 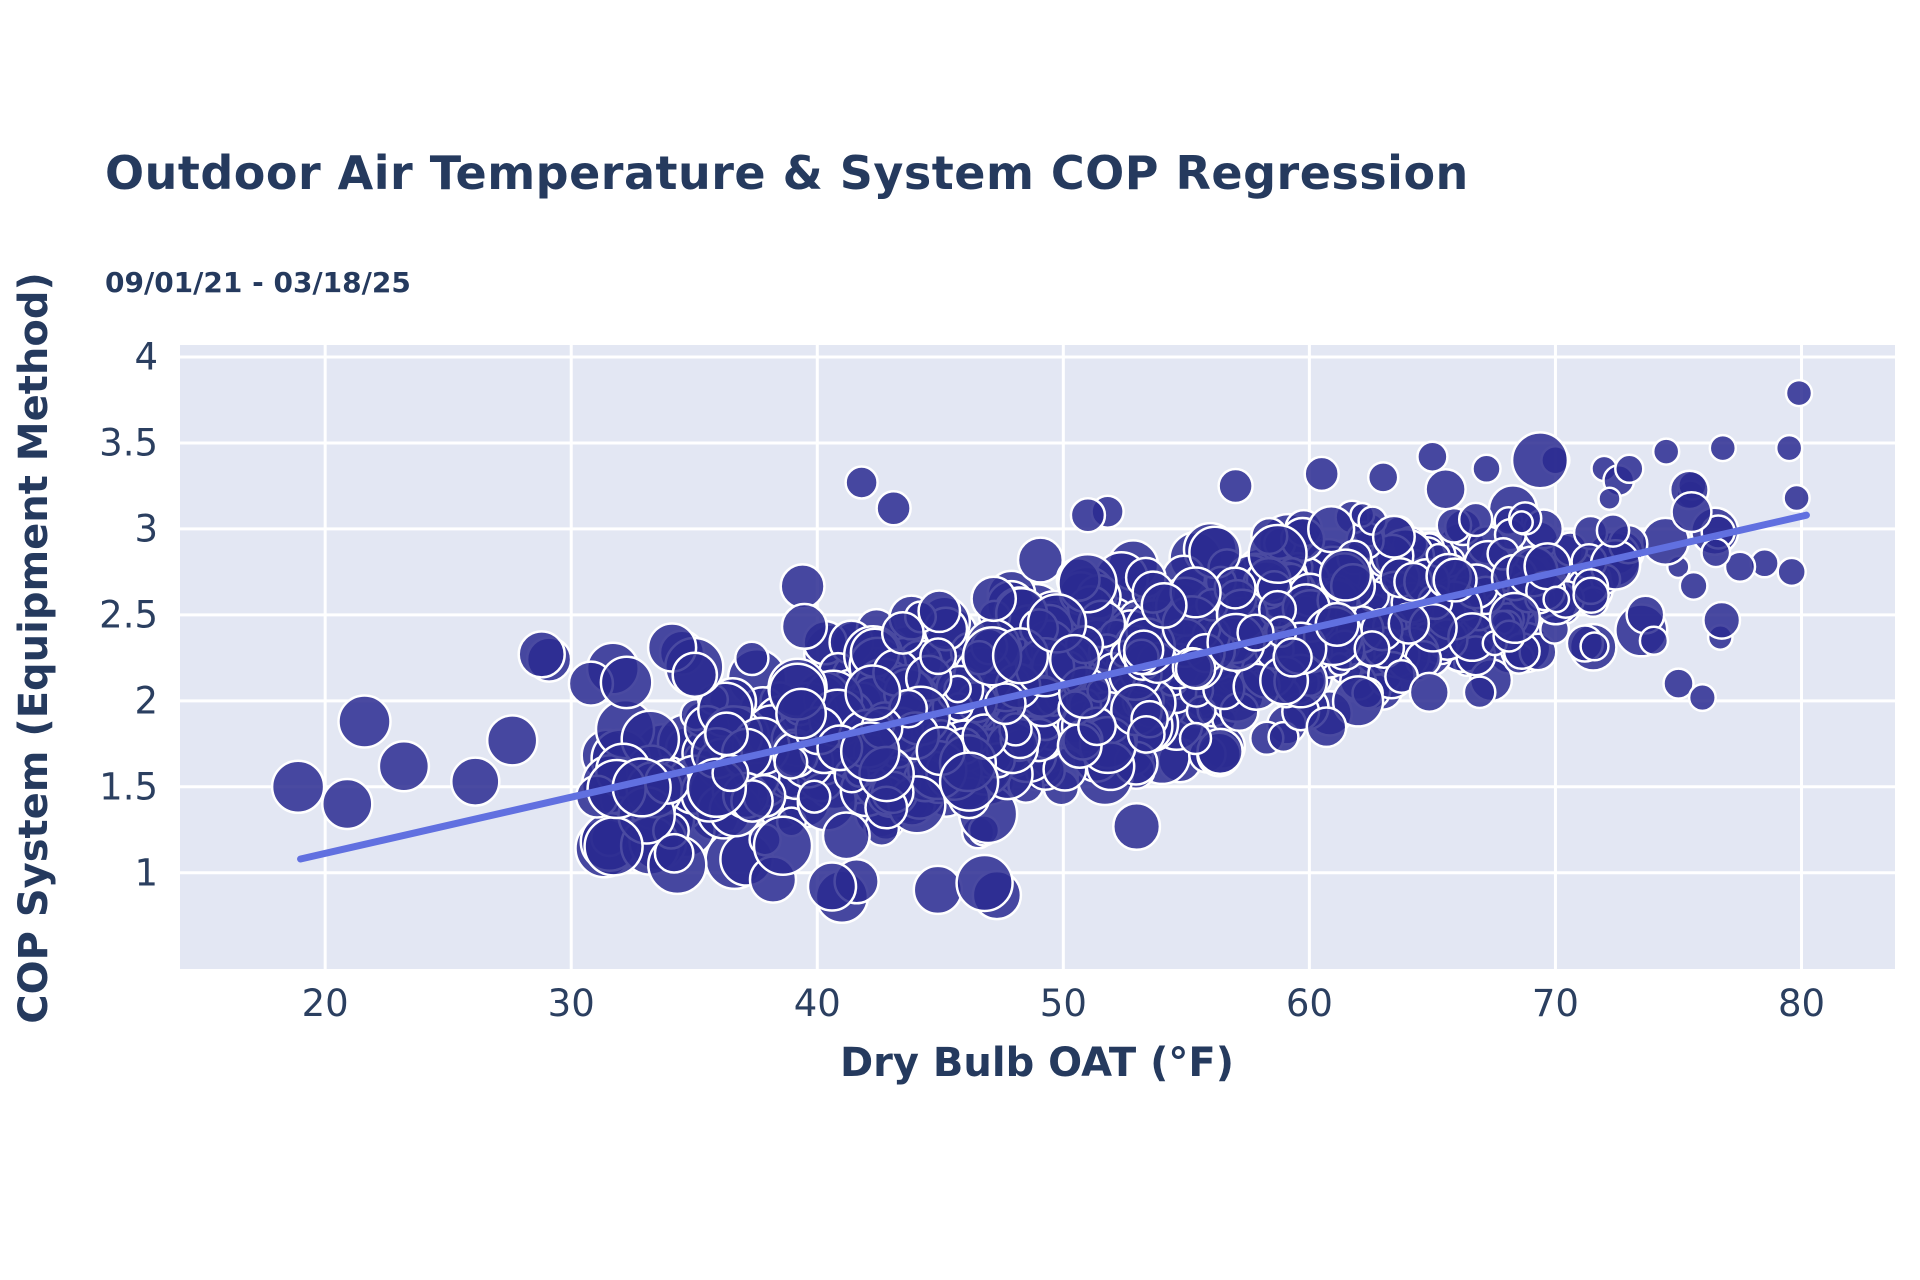 I want to click on x-tick-label: 20, so click(x=325, y=1003).